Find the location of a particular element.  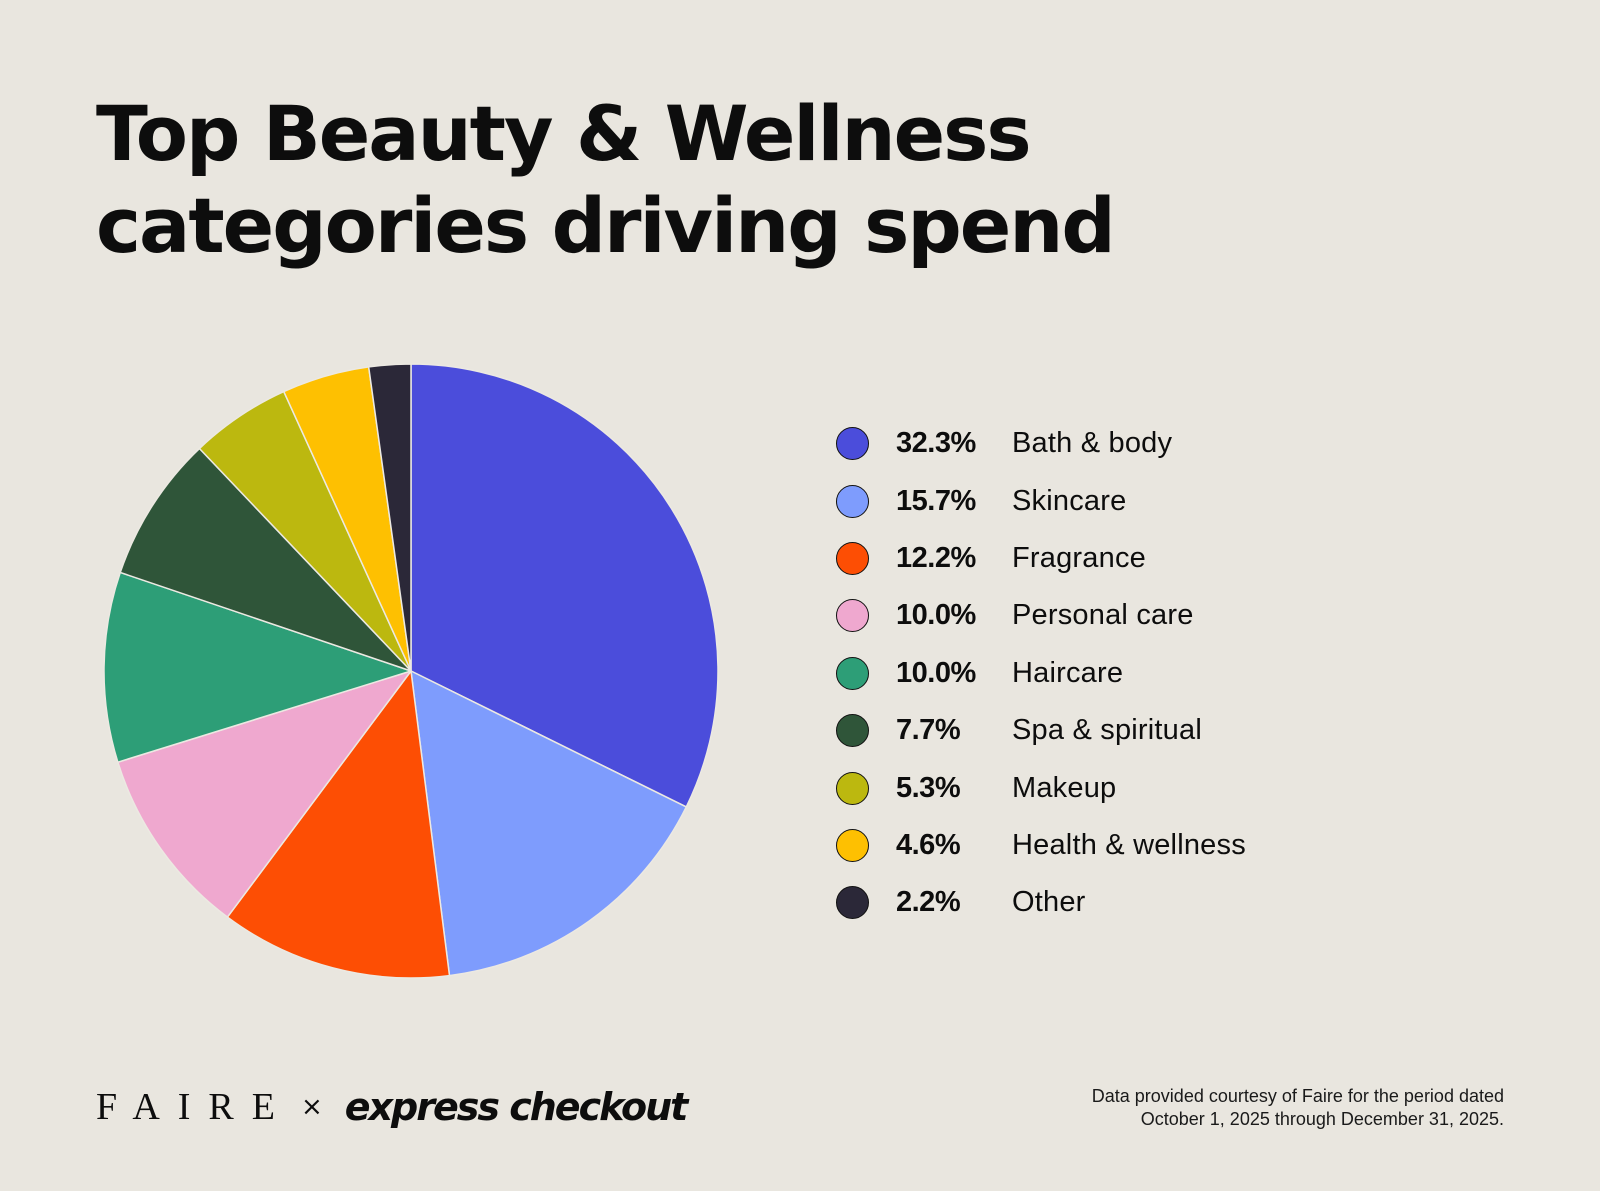

times-icon: × is located at coordinates (311, 1107).